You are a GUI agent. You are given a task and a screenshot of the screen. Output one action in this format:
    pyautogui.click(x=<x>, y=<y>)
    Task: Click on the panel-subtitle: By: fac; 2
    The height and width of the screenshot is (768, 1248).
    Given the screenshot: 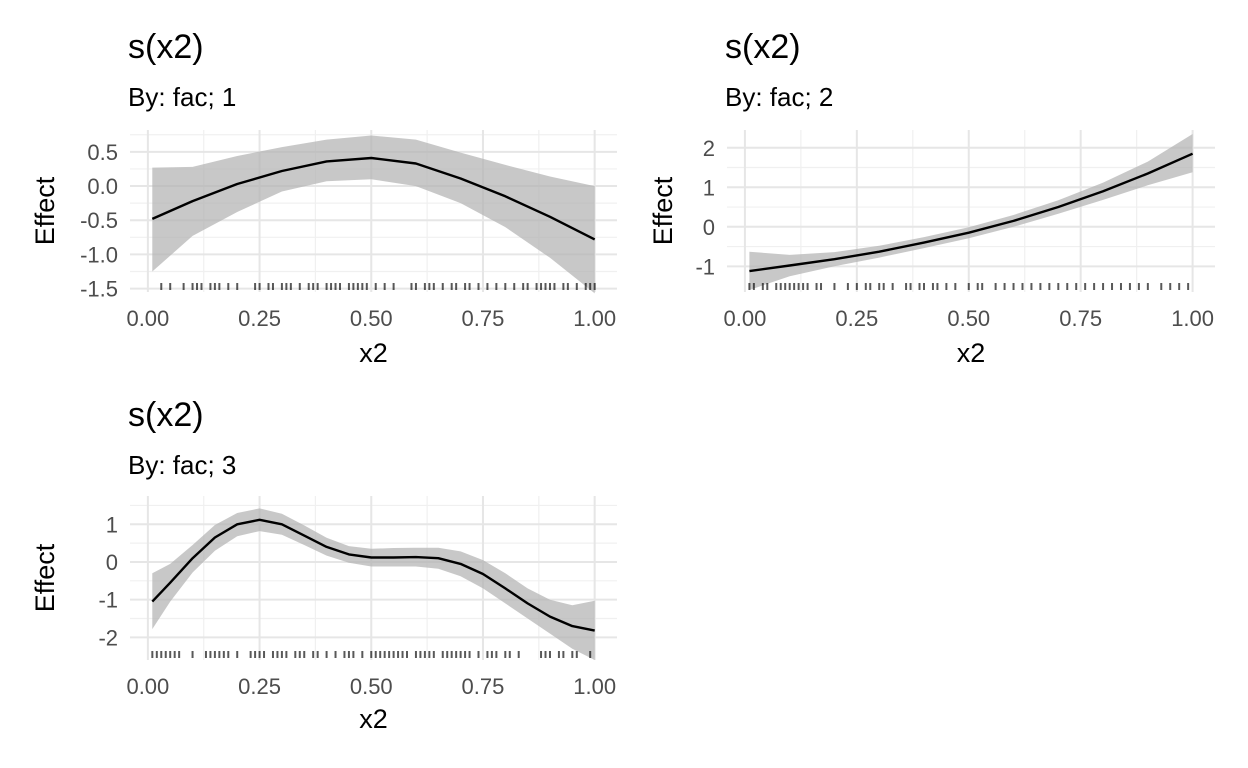 What is the action you would take?
    pyautogui.click(x=779, y=97)
    